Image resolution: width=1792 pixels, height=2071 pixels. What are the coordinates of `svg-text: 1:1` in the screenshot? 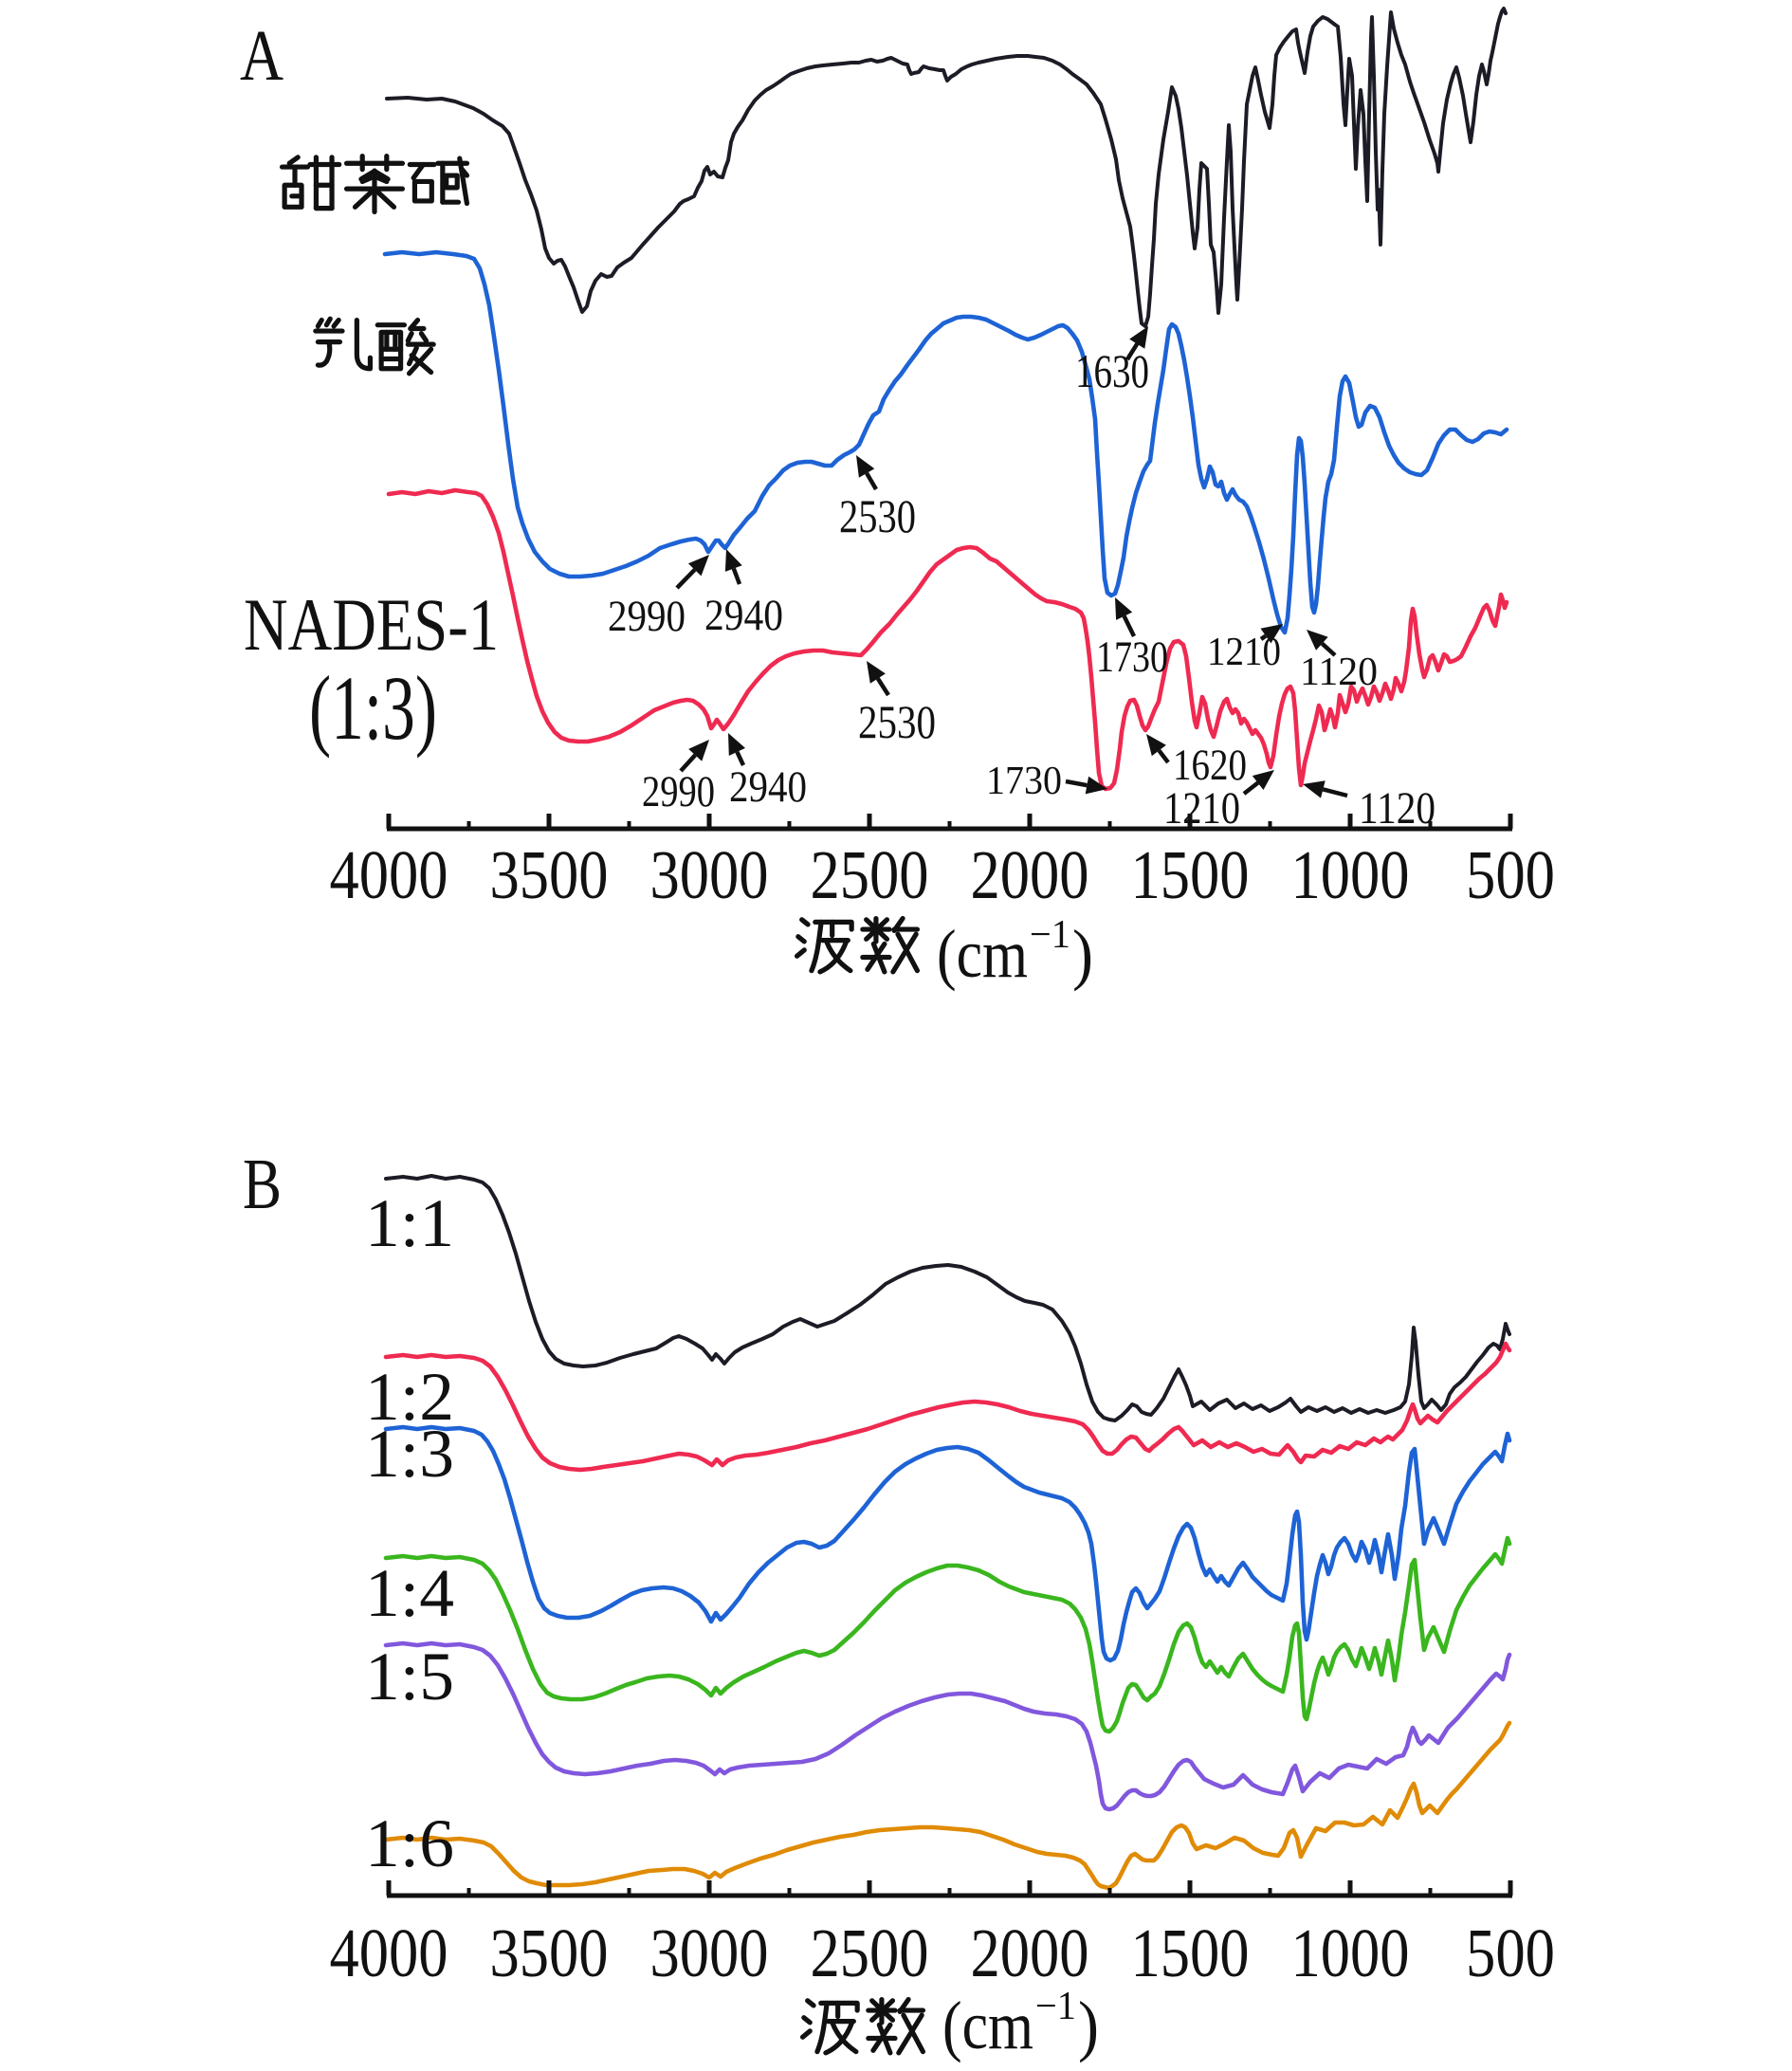 It's located at (409, 1223).